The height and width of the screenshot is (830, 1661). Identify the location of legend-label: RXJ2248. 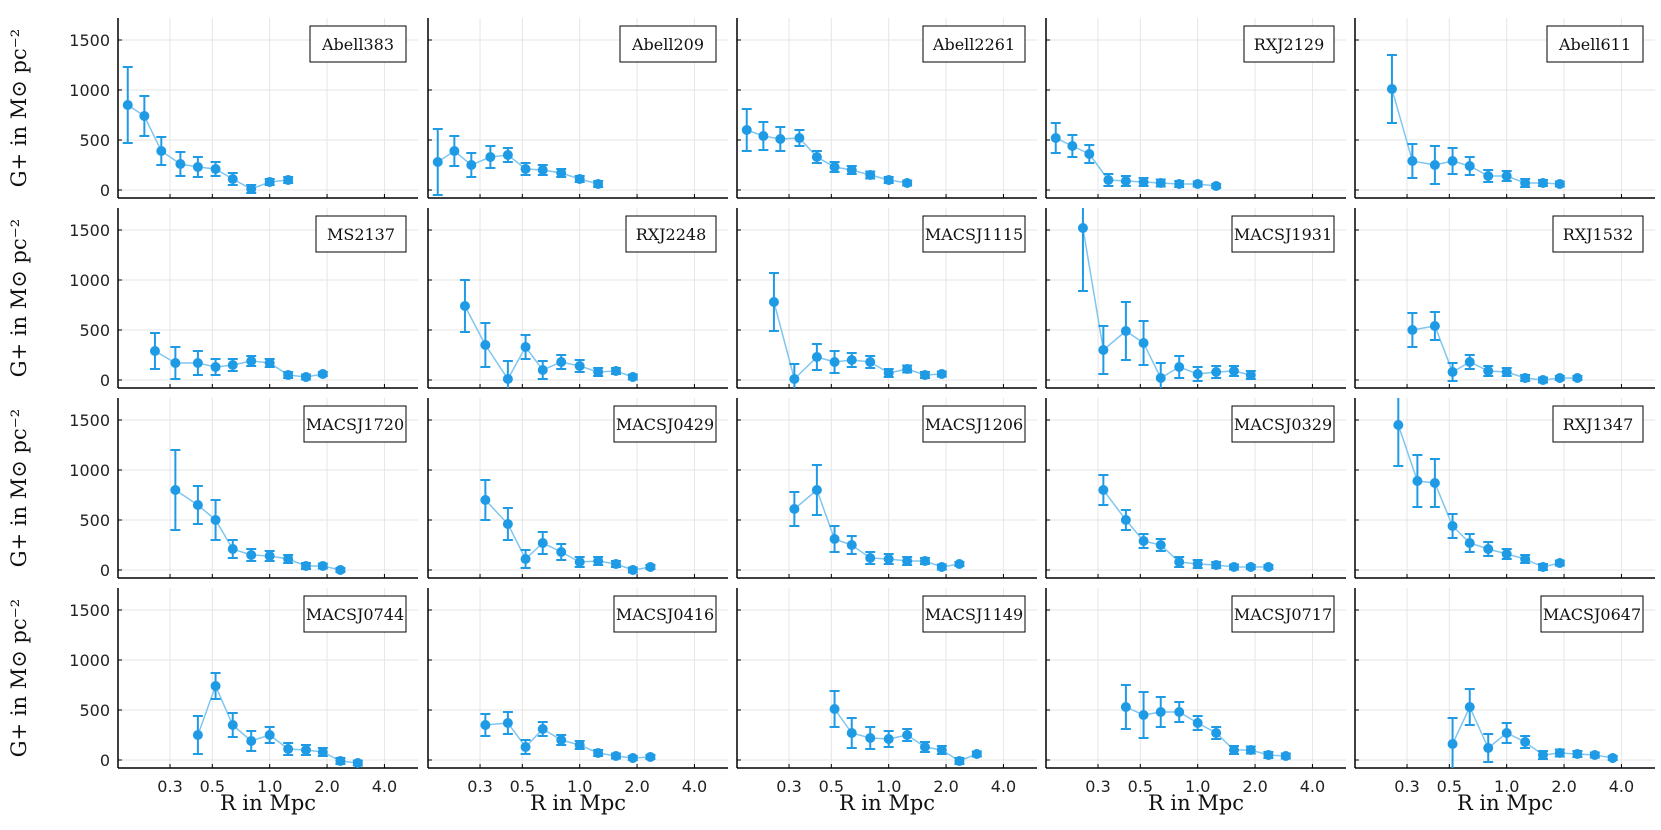
(671, 234).